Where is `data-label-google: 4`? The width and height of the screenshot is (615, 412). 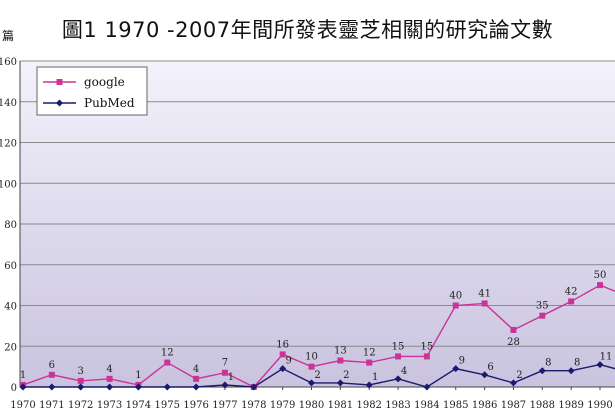 data-label-google: 4 is located at coordinates (109, 369).